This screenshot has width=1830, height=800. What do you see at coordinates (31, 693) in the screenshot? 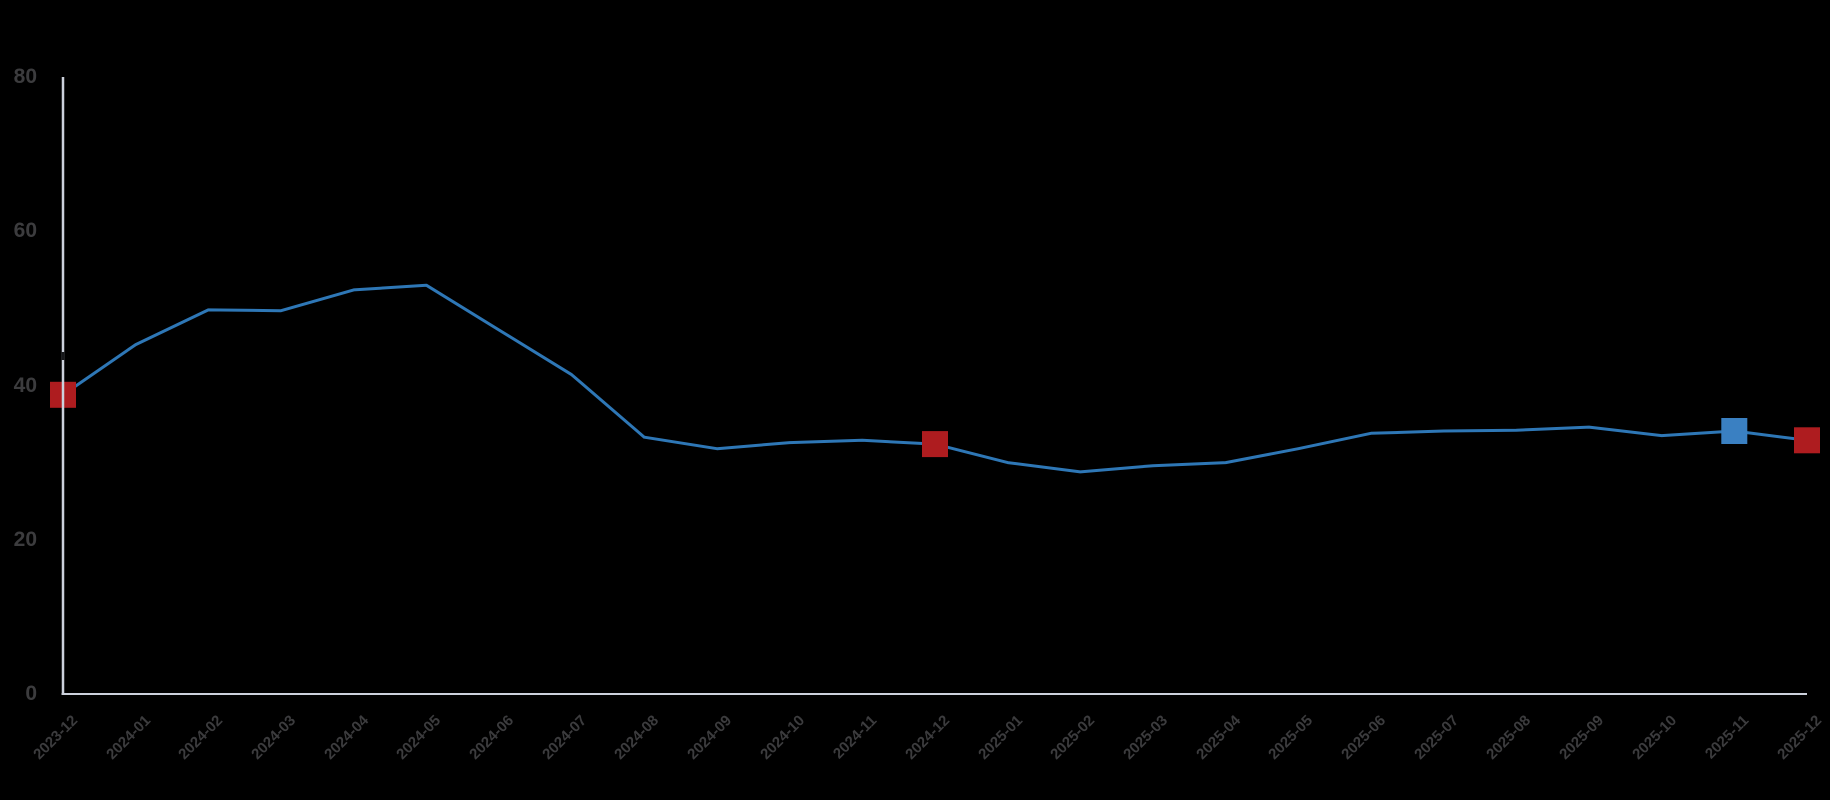
I see `y-tick-label: 0` at bounding box center [31, 693].